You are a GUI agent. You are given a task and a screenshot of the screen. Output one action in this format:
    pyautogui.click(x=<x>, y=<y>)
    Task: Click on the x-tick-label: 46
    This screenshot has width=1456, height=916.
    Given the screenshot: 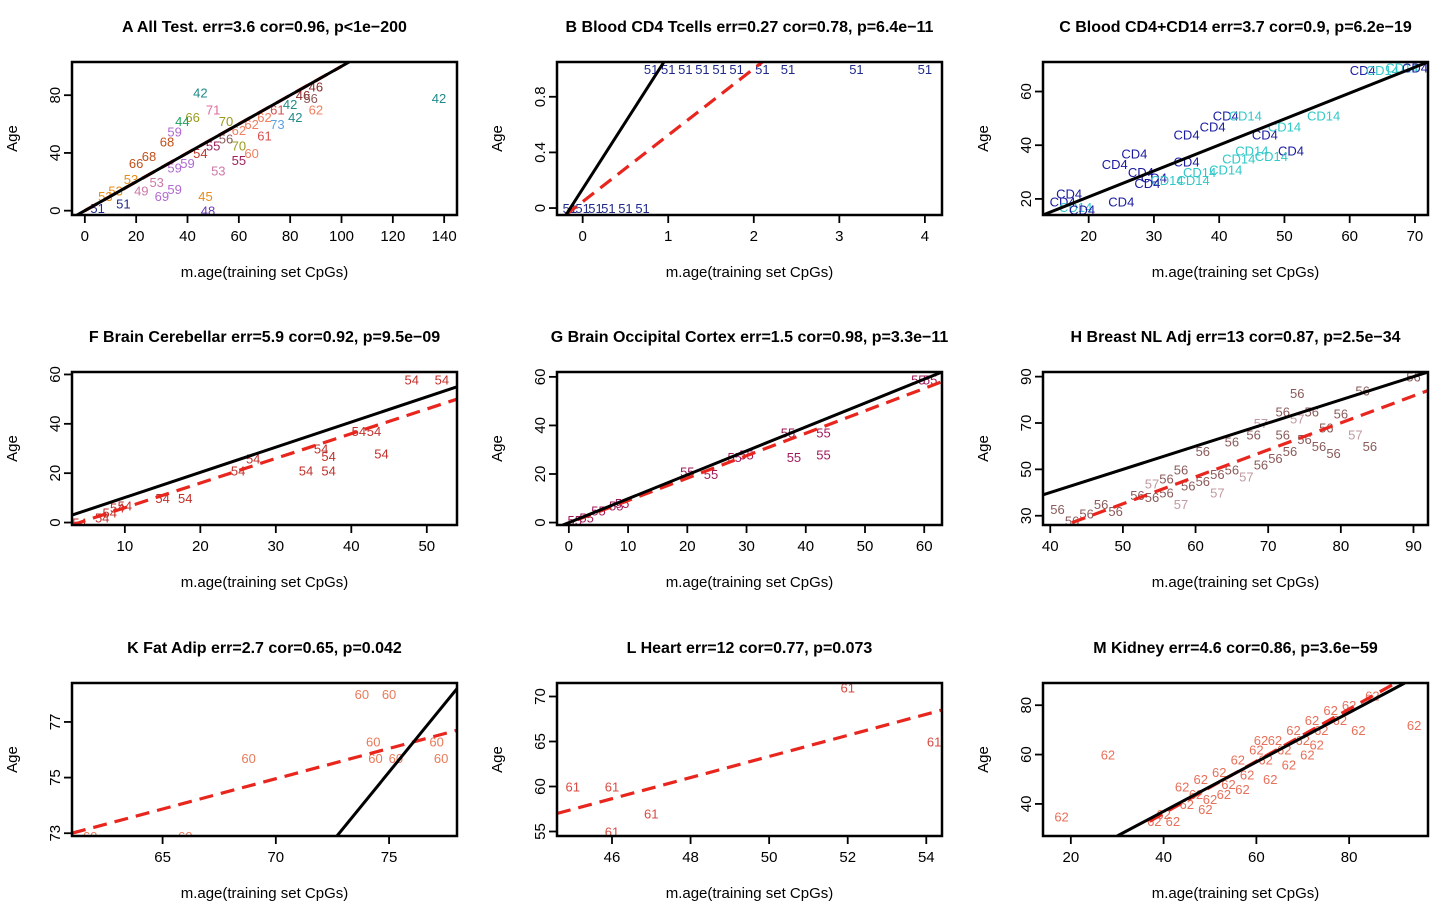 What is the action you would take?
    pyautogui.click(x=612, y=857)
    